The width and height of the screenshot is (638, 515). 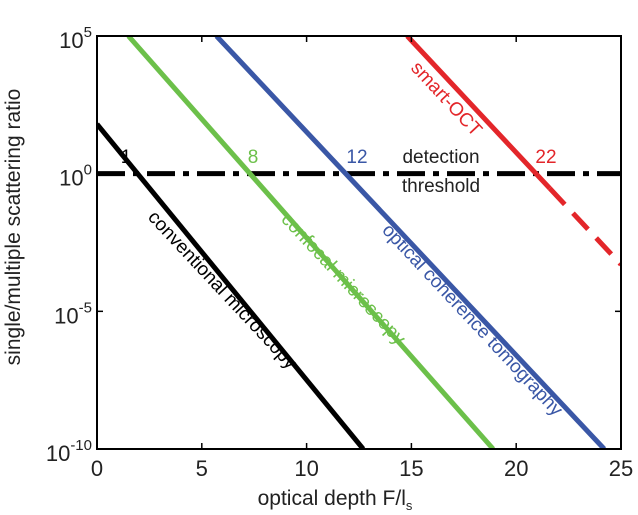 I want to click on smart-oct-label: smart-OCT, so click(x=446, y=99).